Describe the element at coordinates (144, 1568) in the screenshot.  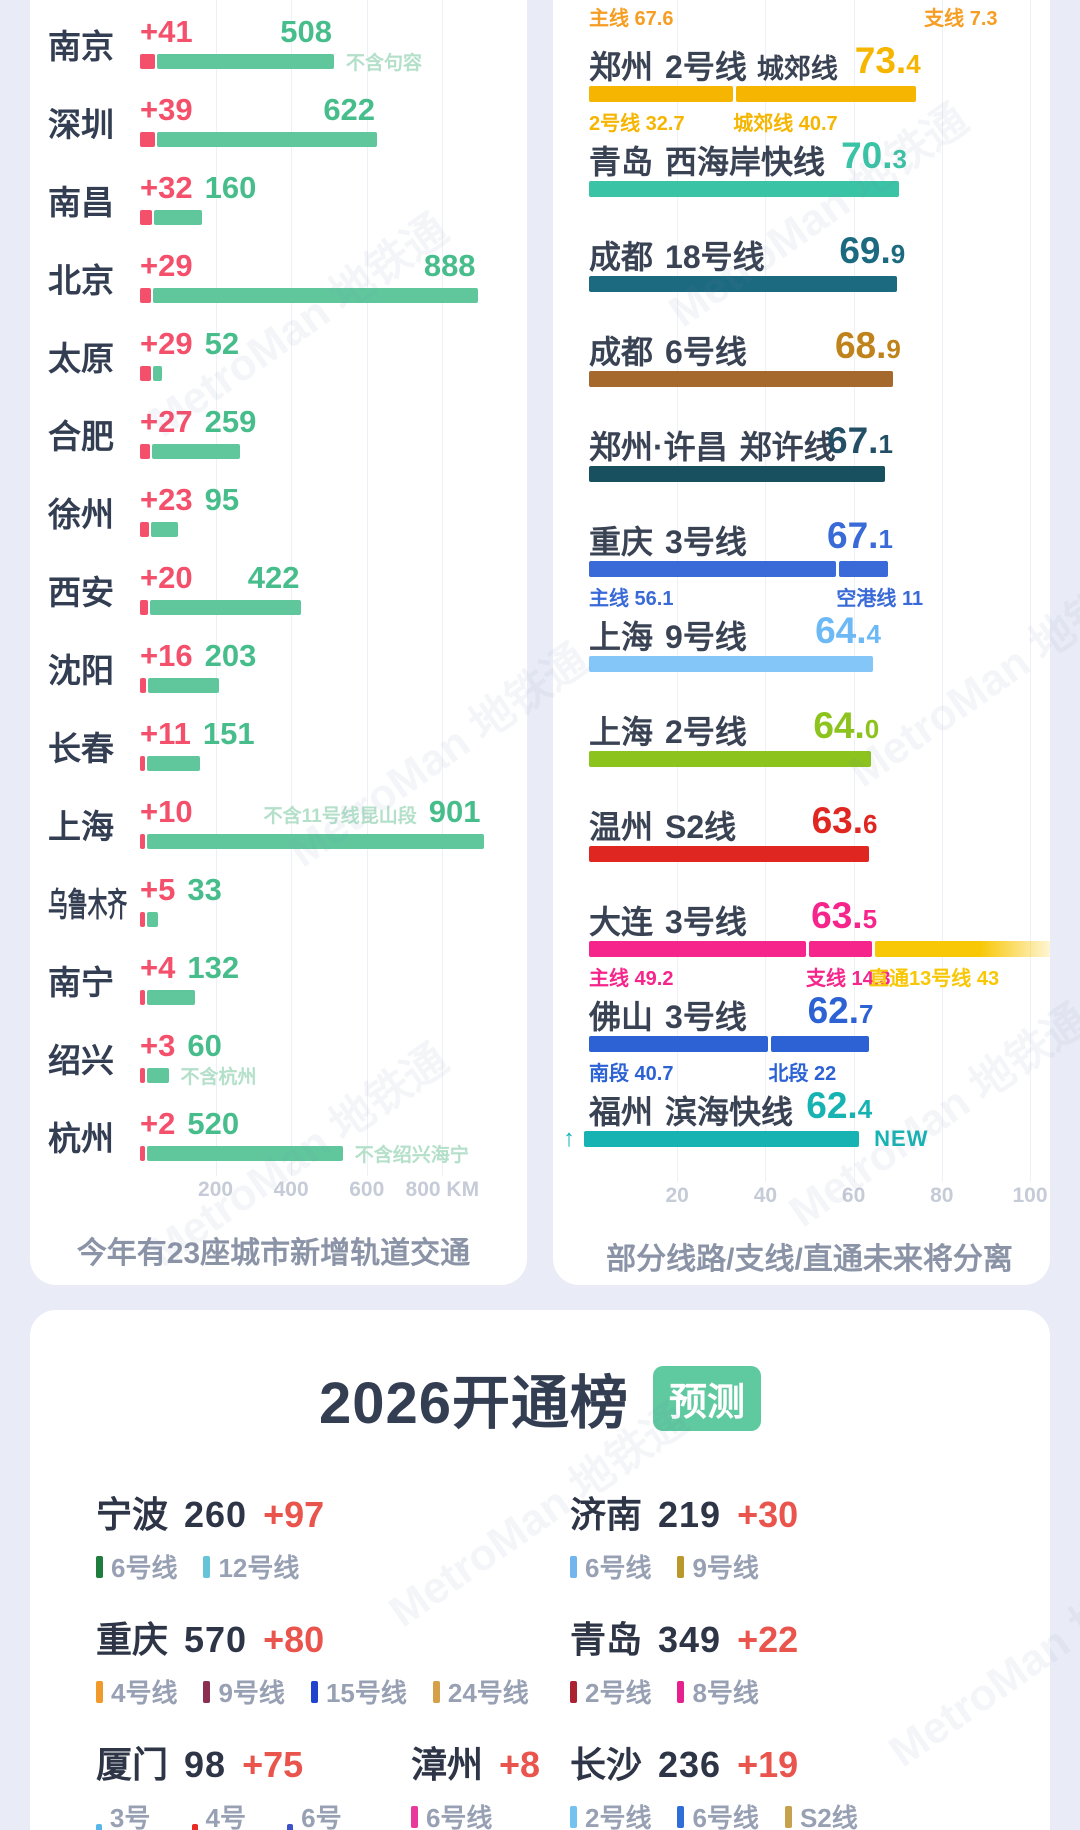
I see `line-tag-name: 6号线` at that location.